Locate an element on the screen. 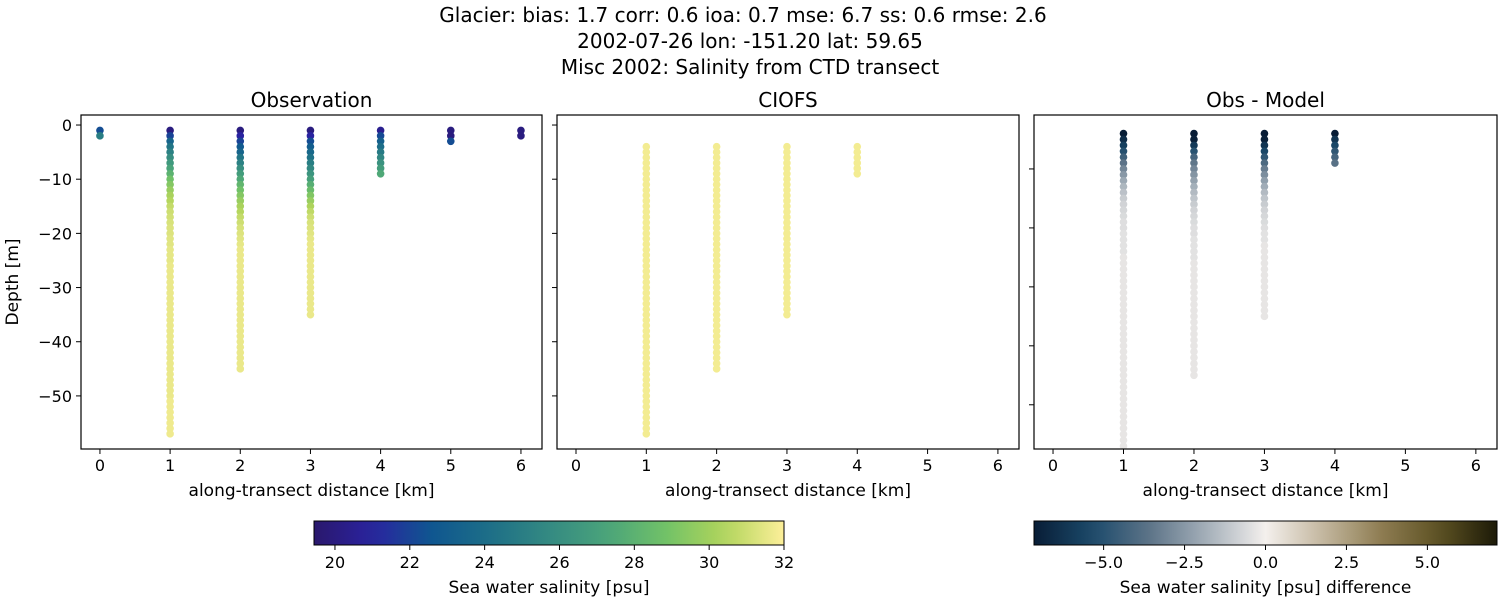 The image size is (1500, 604). x-tick-label: 6 is located at coordinates (521, 465).